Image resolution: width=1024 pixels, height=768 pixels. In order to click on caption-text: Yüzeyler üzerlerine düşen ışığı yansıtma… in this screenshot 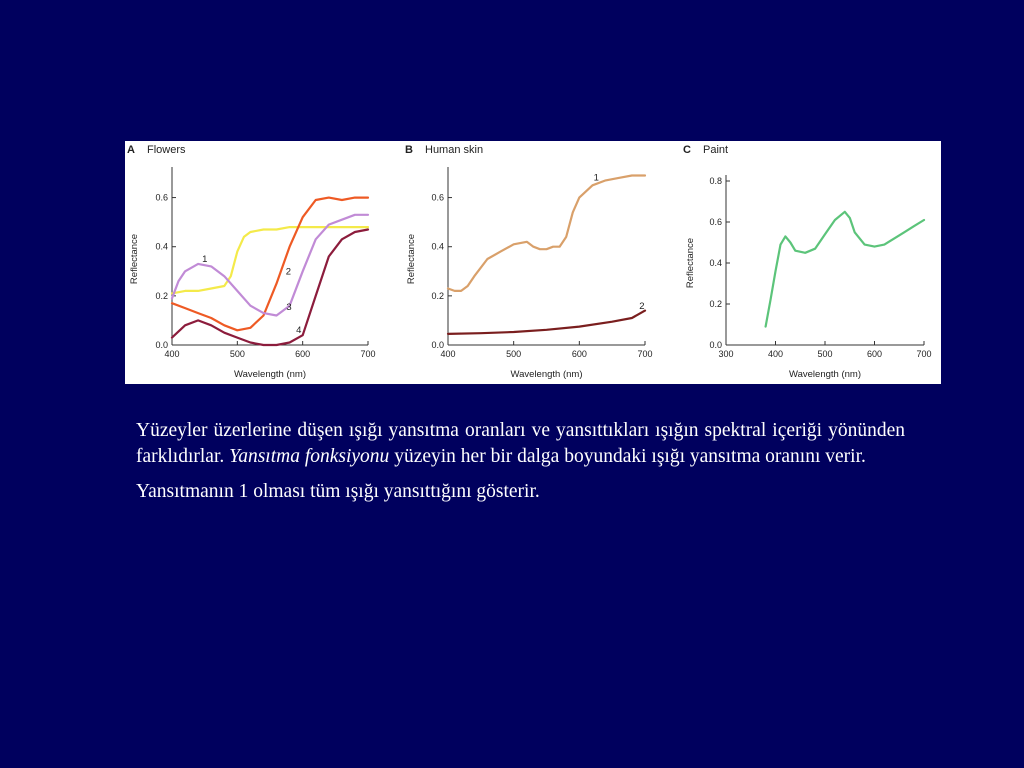, I will do `click(520, 465)`.